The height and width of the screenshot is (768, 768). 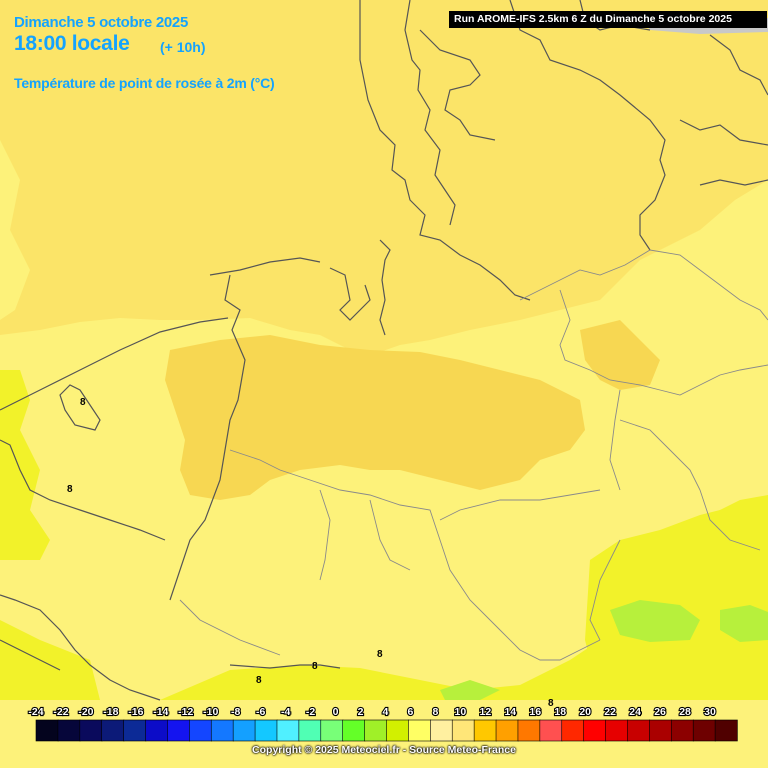 What do you see at coordinates (386, 712) in the screenshot?
I see `scale-tick-label: 4` at bounding box center [386, 712].